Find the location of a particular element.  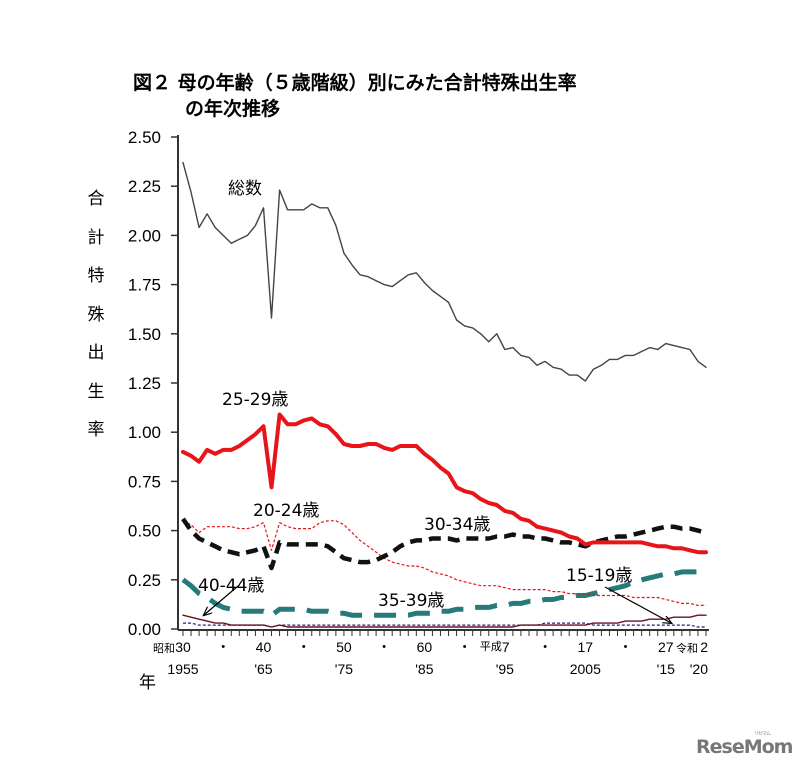

y-tick-label: 1.25 is located at coordinates (144, 383).